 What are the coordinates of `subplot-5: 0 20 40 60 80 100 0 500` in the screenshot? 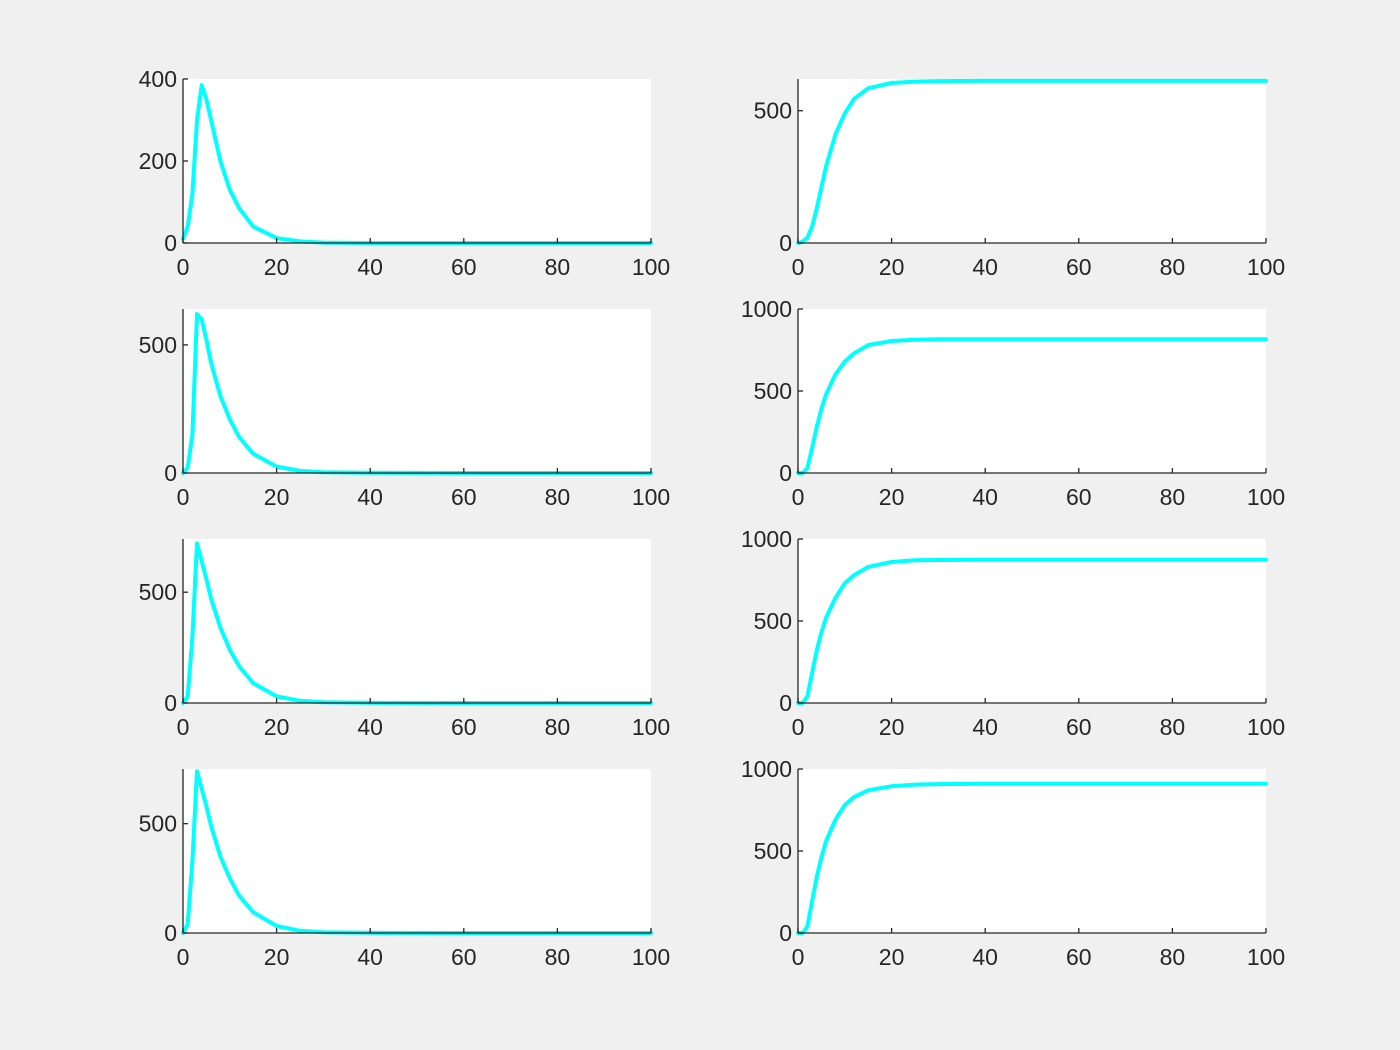 It's located at (404, 639).